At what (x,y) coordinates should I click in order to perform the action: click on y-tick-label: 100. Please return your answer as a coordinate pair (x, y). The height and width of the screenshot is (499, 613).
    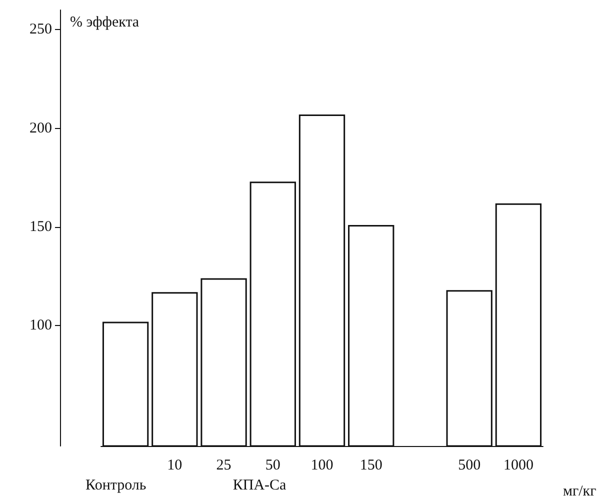
    Looking at the image, I should click on (41, 326).